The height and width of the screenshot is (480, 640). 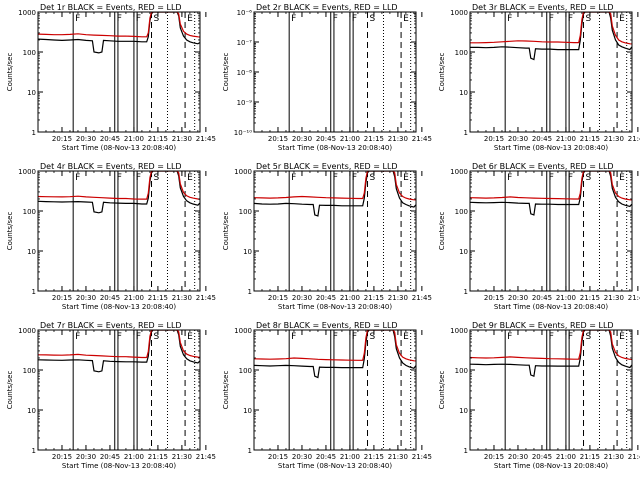 What do you see at coordinates (245, 13) in the screenshot?
I see `y-tick-label: 10⁻⁶` at bounding box center [245, 13].